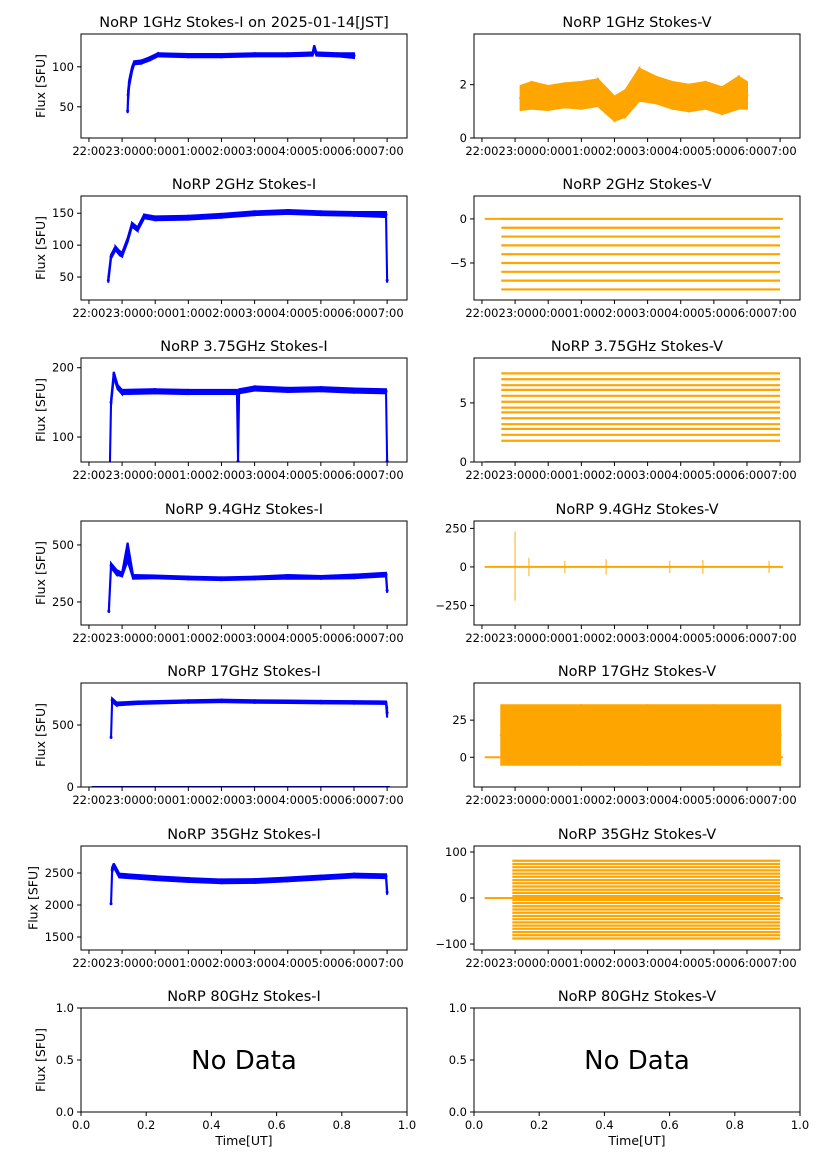 This screenshot has height=1169, width=827. I want to click on x-axis-label: Time[UT], so click(636, 1140).